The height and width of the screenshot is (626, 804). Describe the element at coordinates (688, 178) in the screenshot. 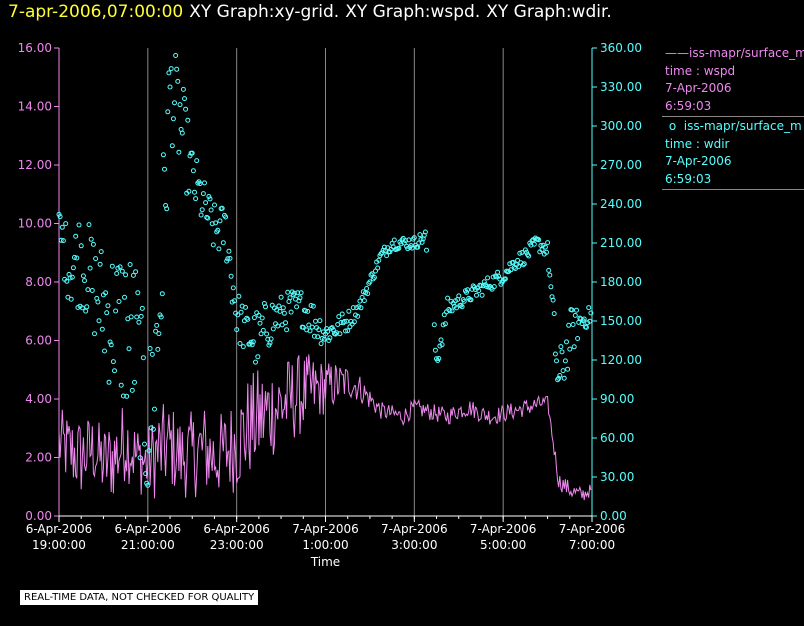

I see `legend-wdir-time: 6:59:03` at that location.